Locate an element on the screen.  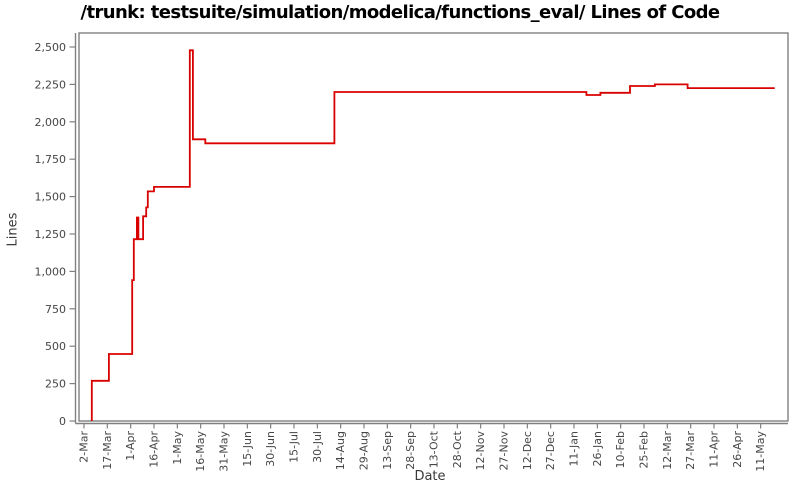
y-tick-label: 750 is located at coordinates (55, 309).